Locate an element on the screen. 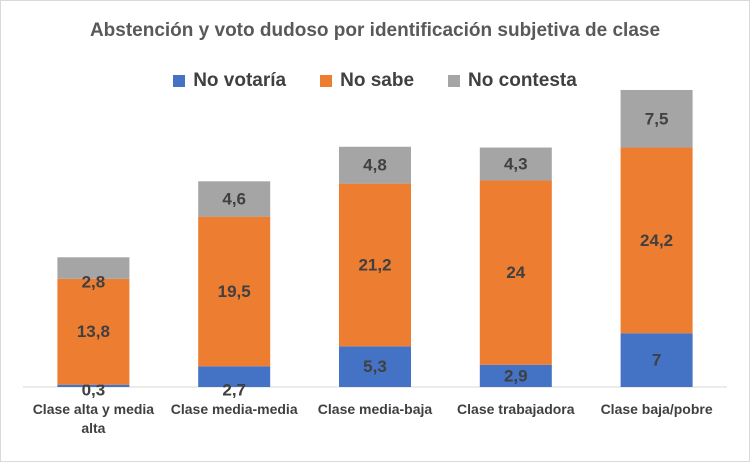 Image resolution: width=750 pixels, height=462 pixels. legend-item-no-votaria: No votaría is located at coordinates (229, 81).